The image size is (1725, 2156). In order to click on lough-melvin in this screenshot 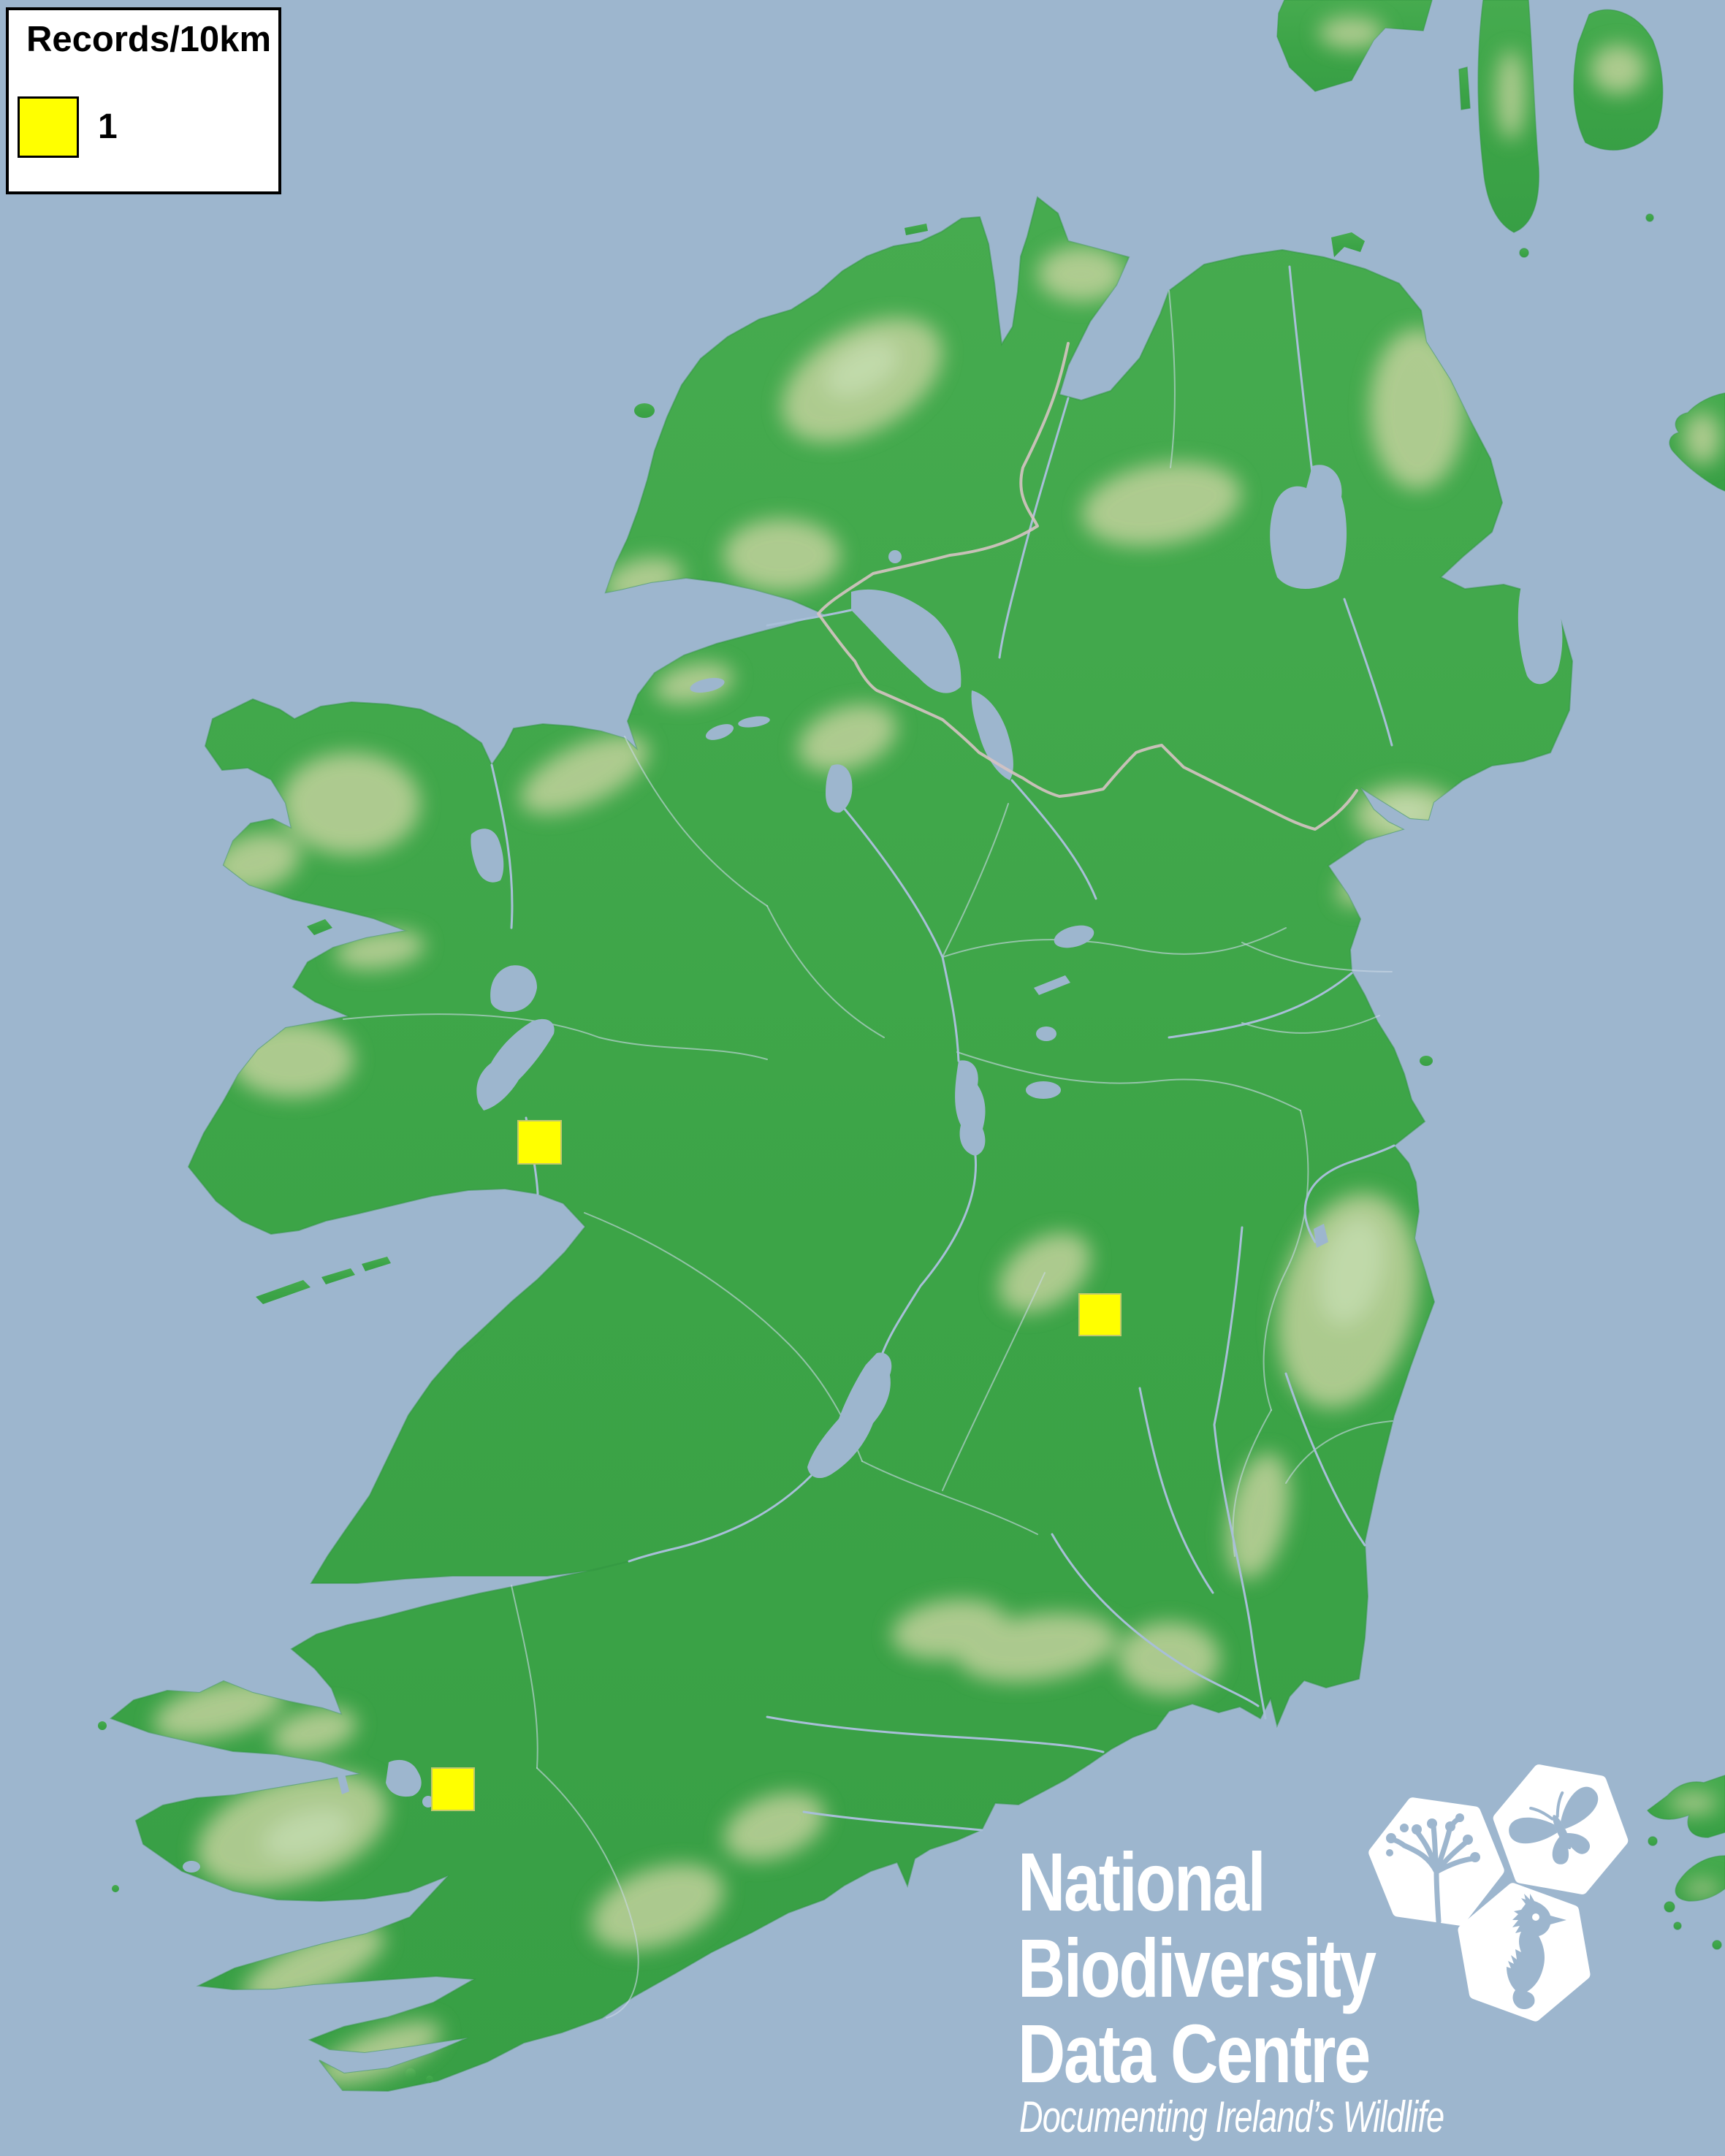, I will do `click(708, 685)`.